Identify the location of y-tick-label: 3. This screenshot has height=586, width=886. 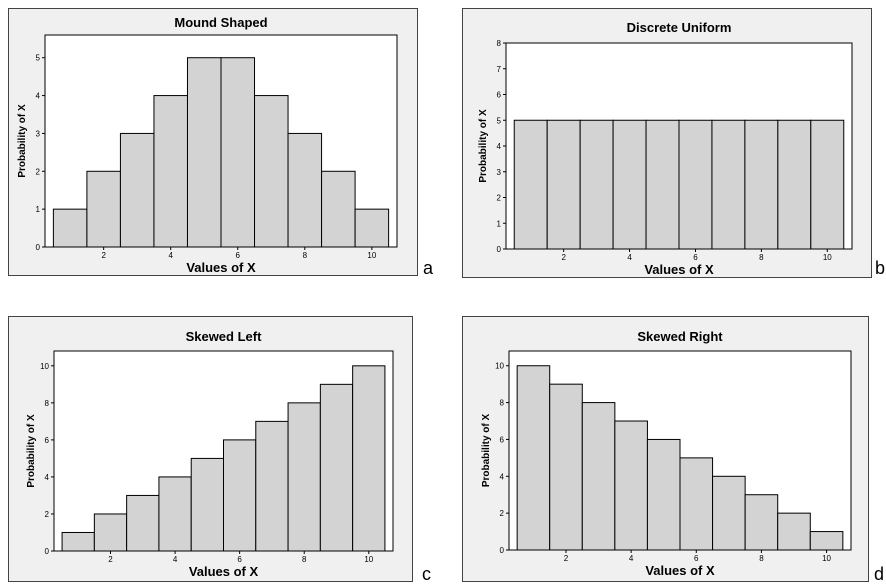
(38, 133).